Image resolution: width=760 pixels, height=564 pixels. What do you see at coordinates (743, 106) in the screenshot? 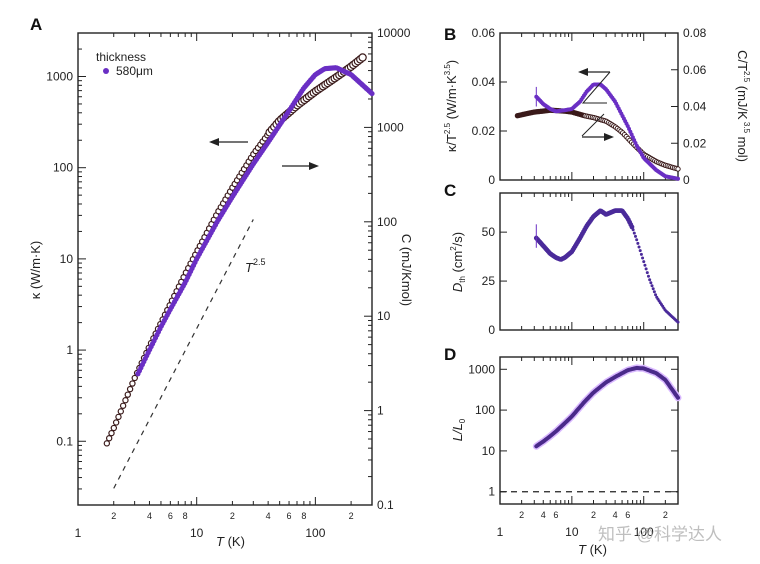
I see `y-axis-label-right-b: C/T2.5 (mJ/K 3.5 mol)` at bounding box center [743, 106].